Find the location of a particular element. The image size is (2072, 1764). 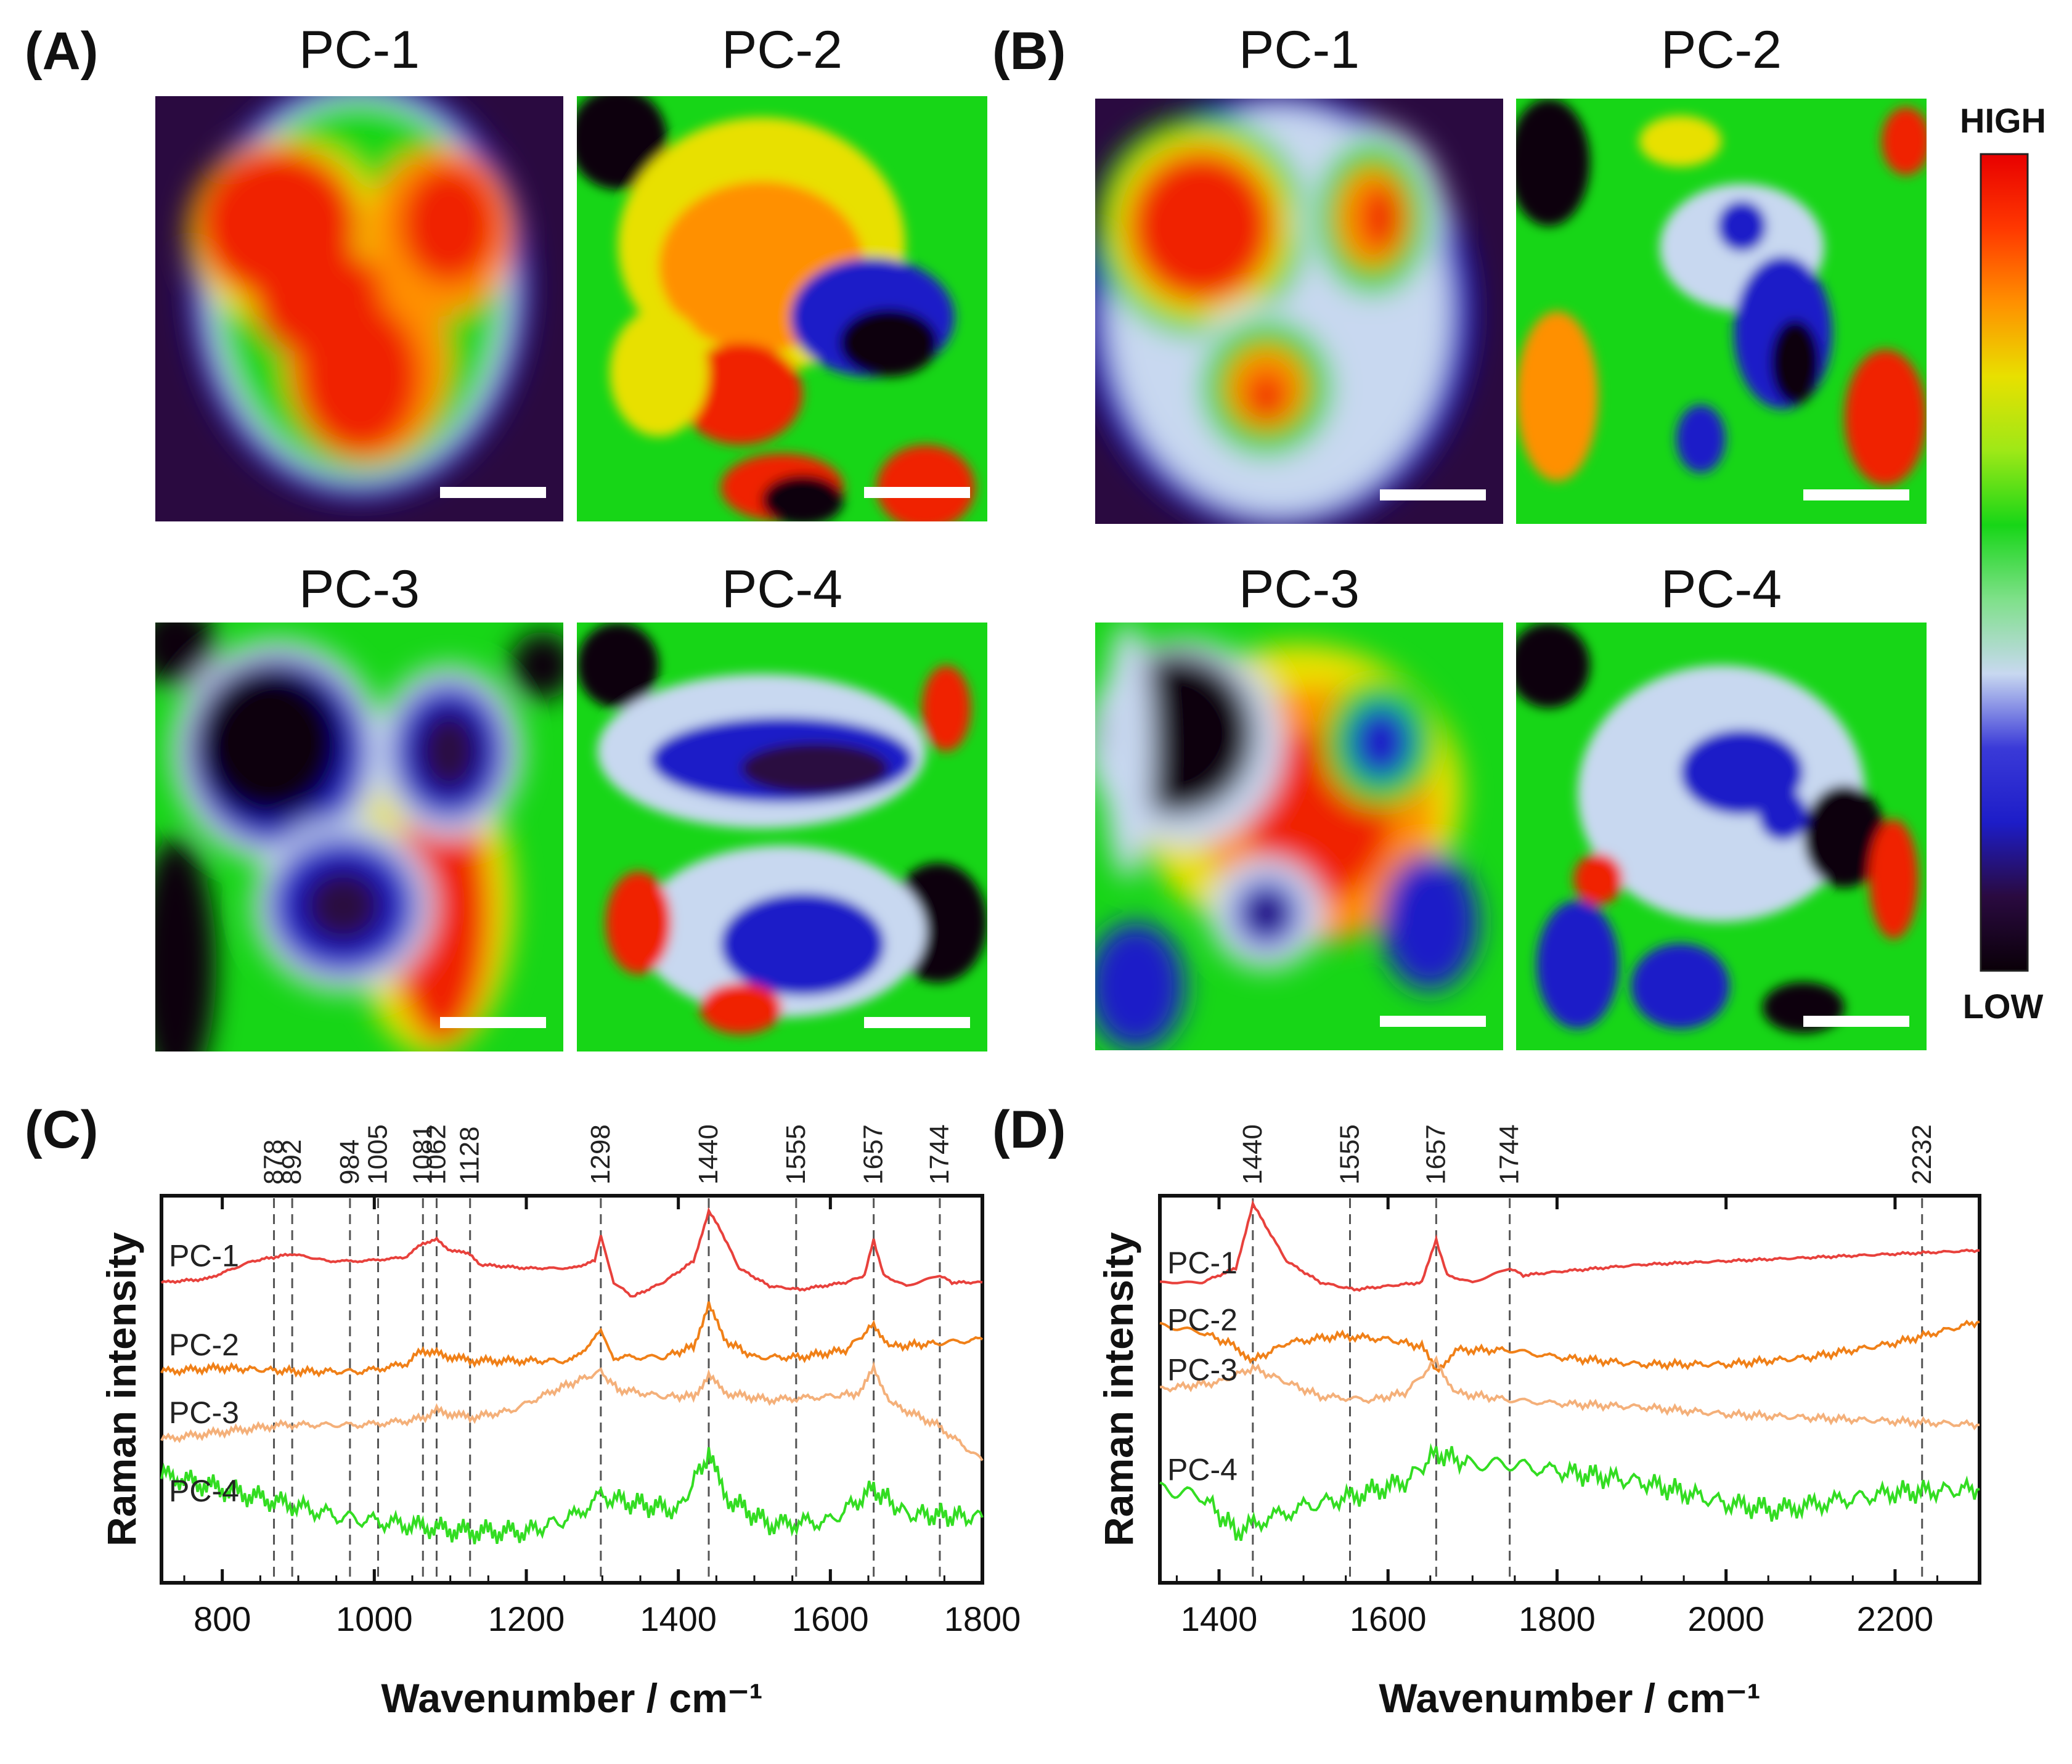

colorbar: HIGH LOW is located at coordinates (2003, 563).